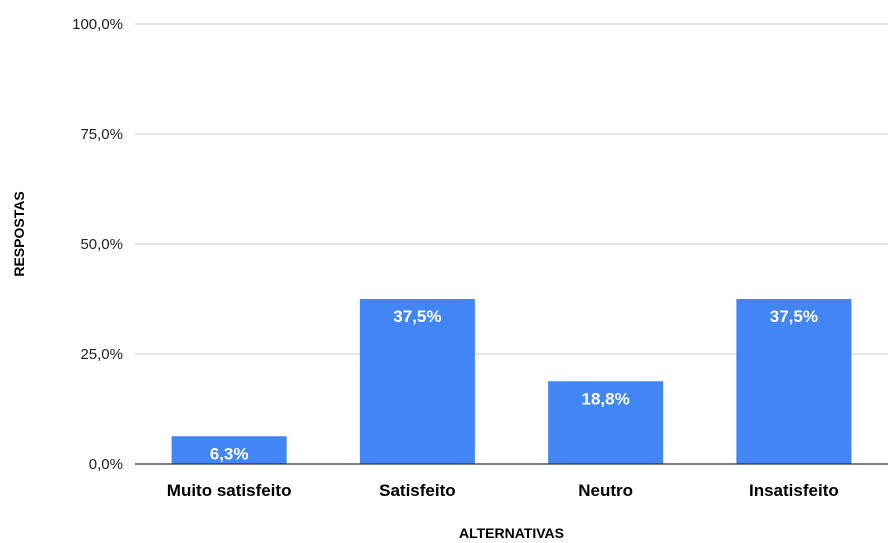 The width and height of the screenshot is (890, 543). Describe the element at coordinates (229, 490) in the screenshot. I see `x-category-label: Muito satisfeito` at that location.